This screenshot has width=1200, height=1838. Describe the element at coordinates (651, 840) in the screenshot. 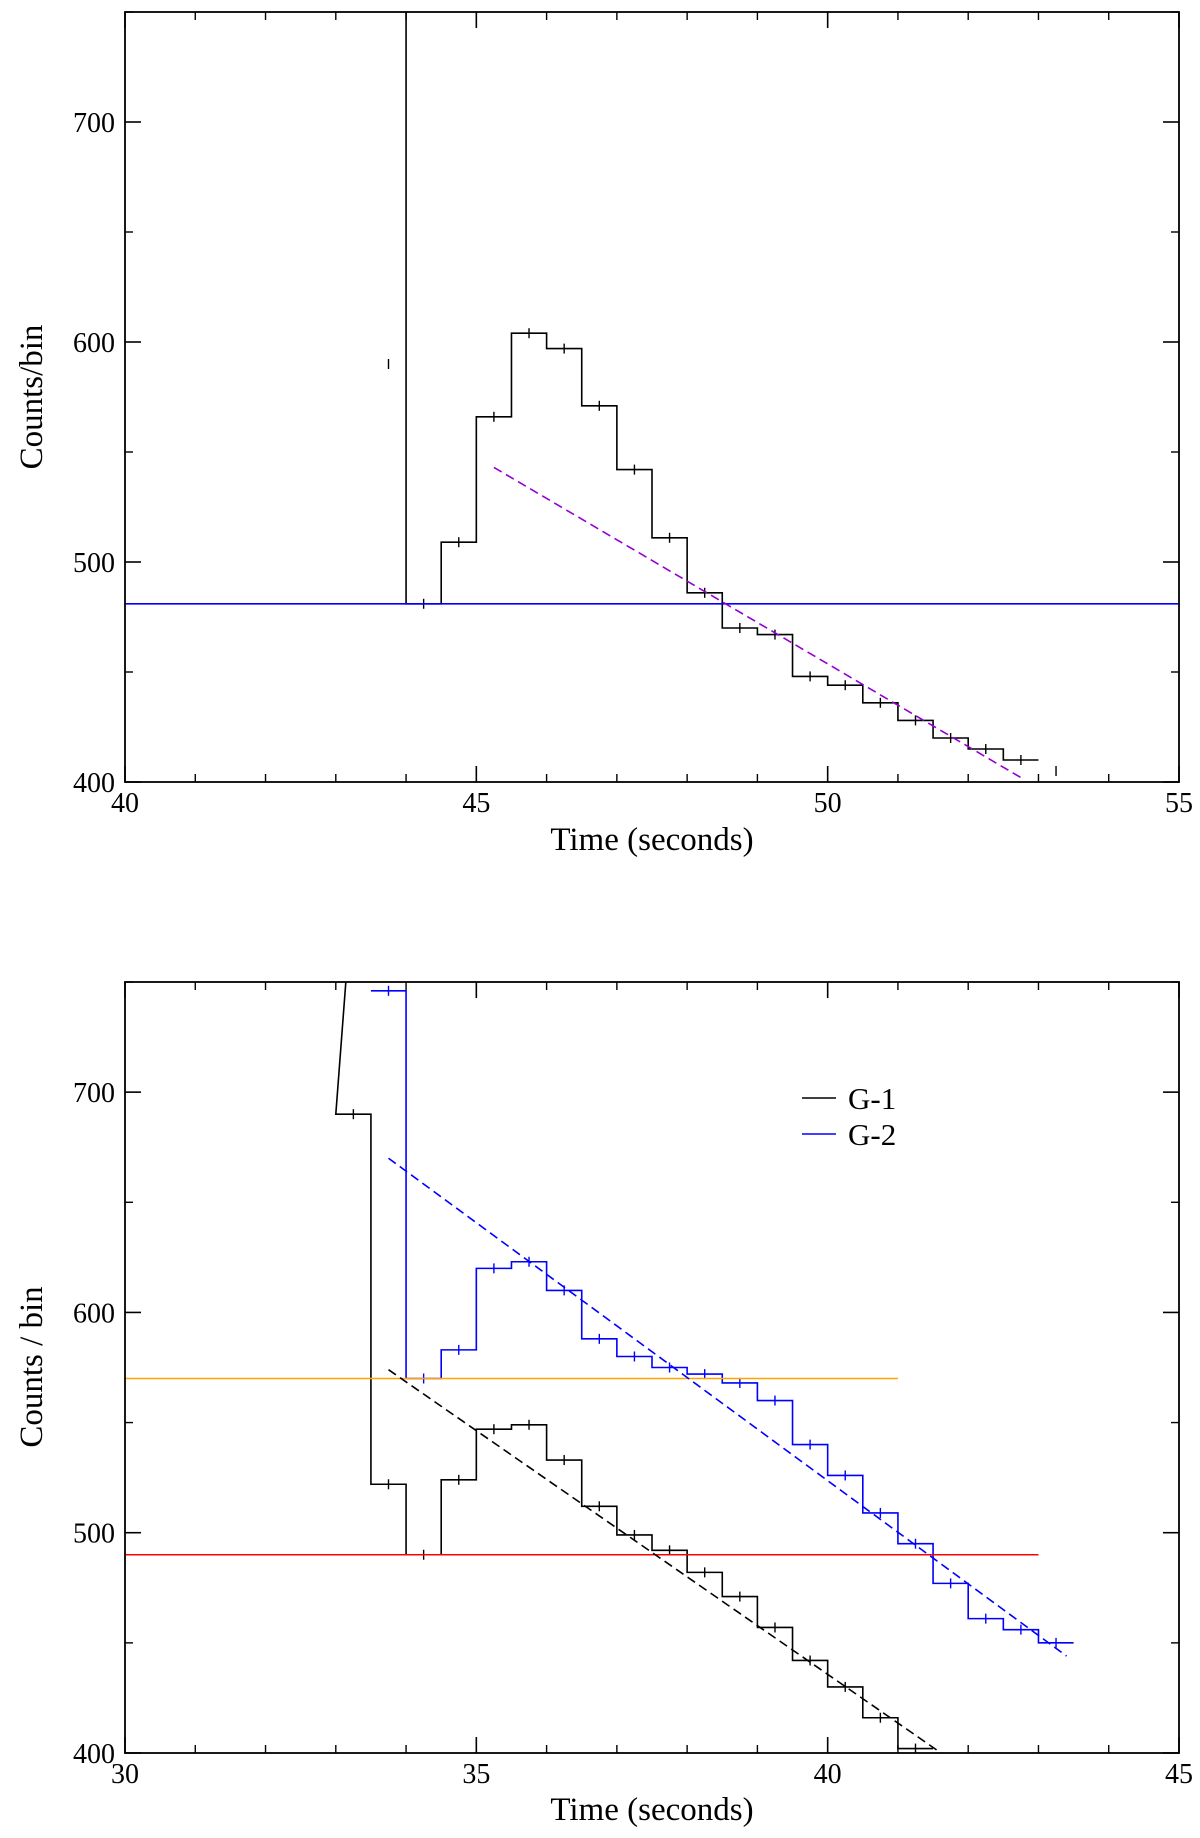

I see `top-x-axis-label: Time (seconds)` at that location.